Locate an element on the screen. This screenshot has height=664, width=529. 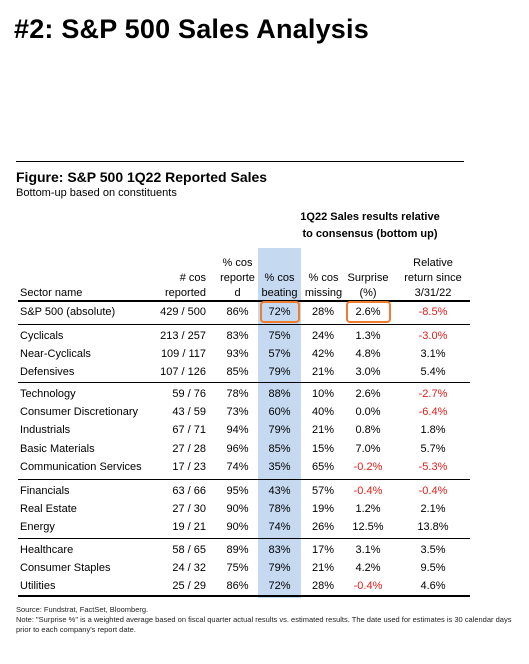
table-row: Cyclicals 213 / 257 83% 75% 24% 1.3% -3.0% is located at coordinates (264, 336).